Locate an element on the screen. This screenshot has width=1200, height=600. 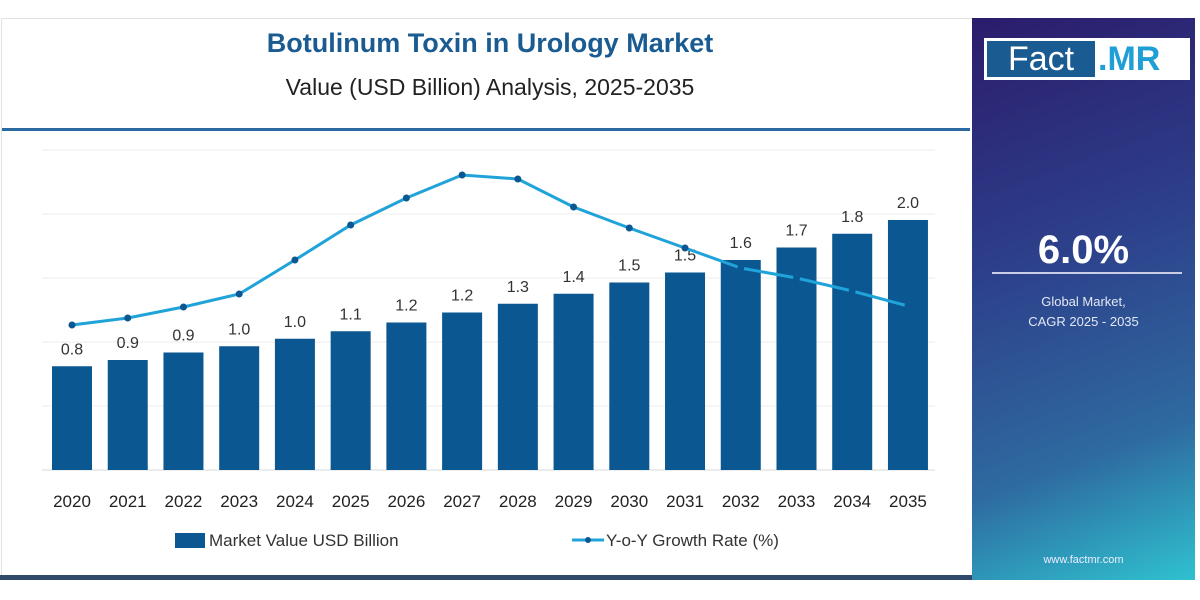
title-divider is located at coordinates (486, 129).